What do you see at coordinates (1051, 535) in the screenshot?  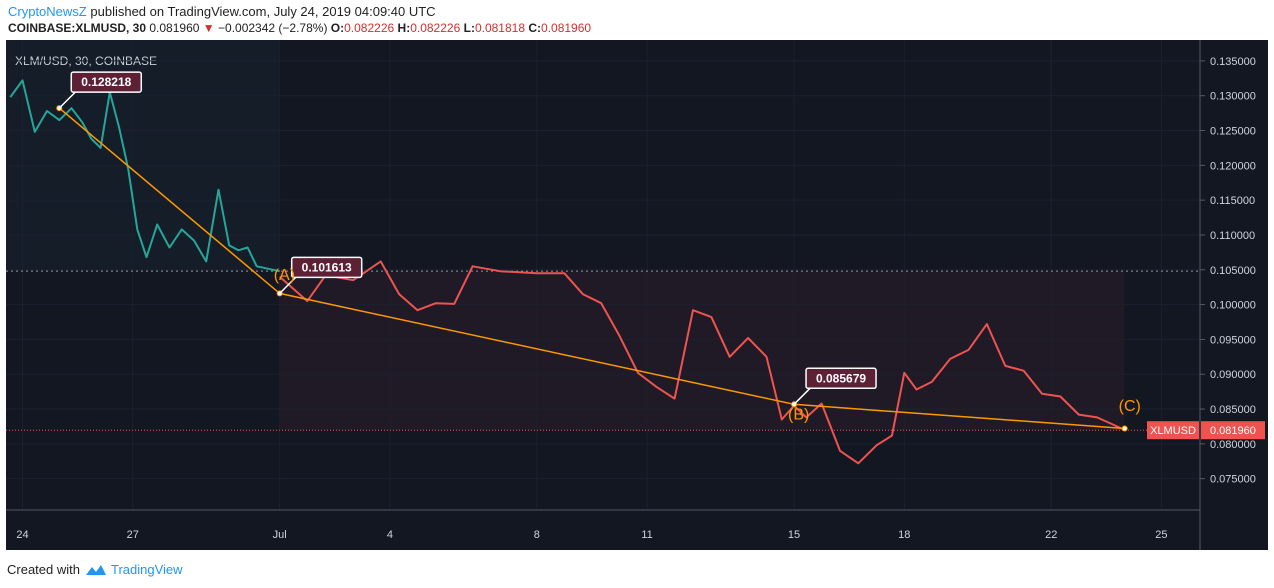 I see `x-tick-label: 22` at bounding box center [1051, 535].